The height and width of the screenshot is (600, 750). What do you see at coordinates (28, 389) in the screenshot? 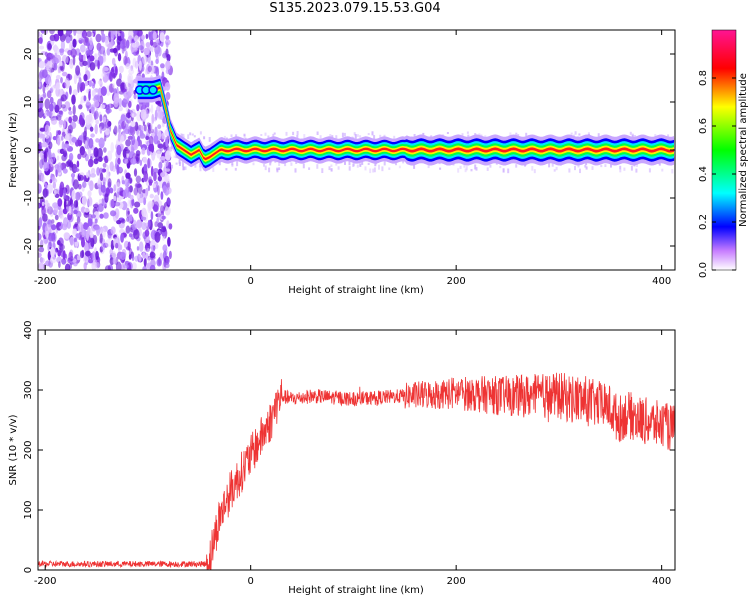
I see `snr-y-tick-label: 300` at bounding box center [28, 389].